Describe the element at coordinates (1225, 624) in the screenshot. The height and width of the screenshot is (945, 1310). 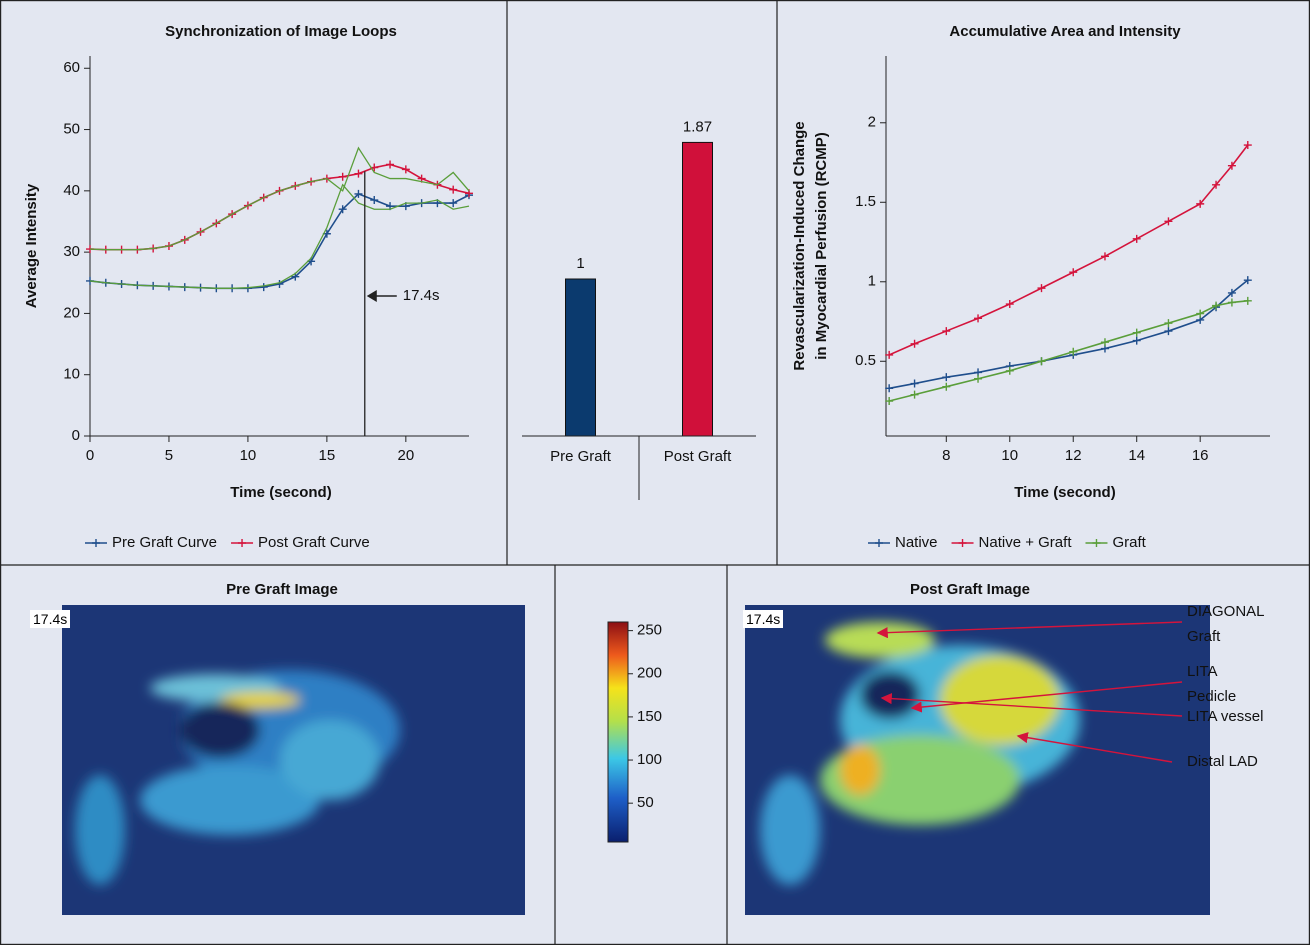
I see `image-annotation: DIAGONAL Graft` at that location.